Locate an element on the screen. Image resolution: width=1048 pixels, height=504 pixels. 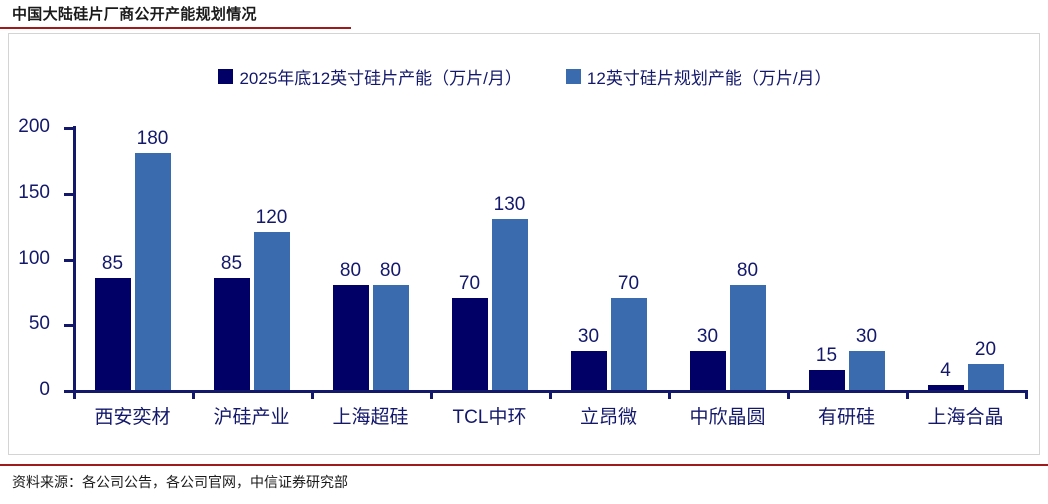
y-tick-label: 0 is located at coordinates (44, 389).